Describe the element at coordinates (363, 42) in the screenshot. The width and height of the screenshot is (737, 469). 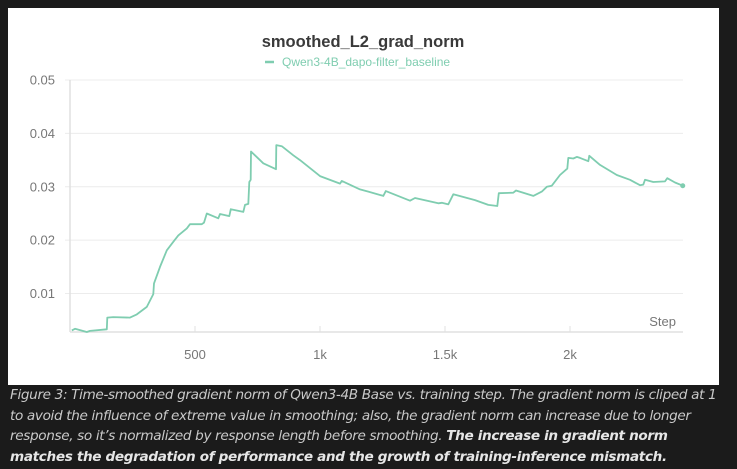
I see `chart-title: smoothed_L2_grad_norm` at that location.